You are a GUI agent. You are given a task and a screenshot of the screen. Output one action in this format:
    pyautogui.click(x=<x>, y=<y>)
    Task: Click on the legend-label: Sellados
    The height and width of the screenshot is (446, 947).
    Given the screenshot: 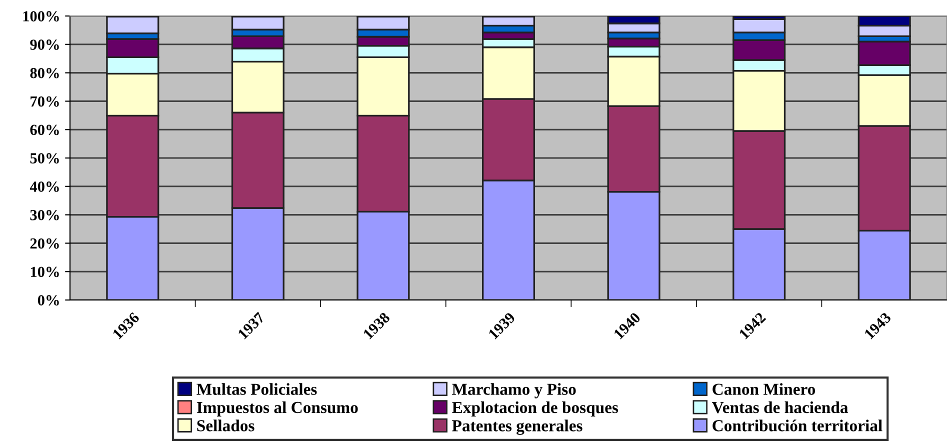 What is the action you would take?
    pyautogui.click(x=225, y=426)
    